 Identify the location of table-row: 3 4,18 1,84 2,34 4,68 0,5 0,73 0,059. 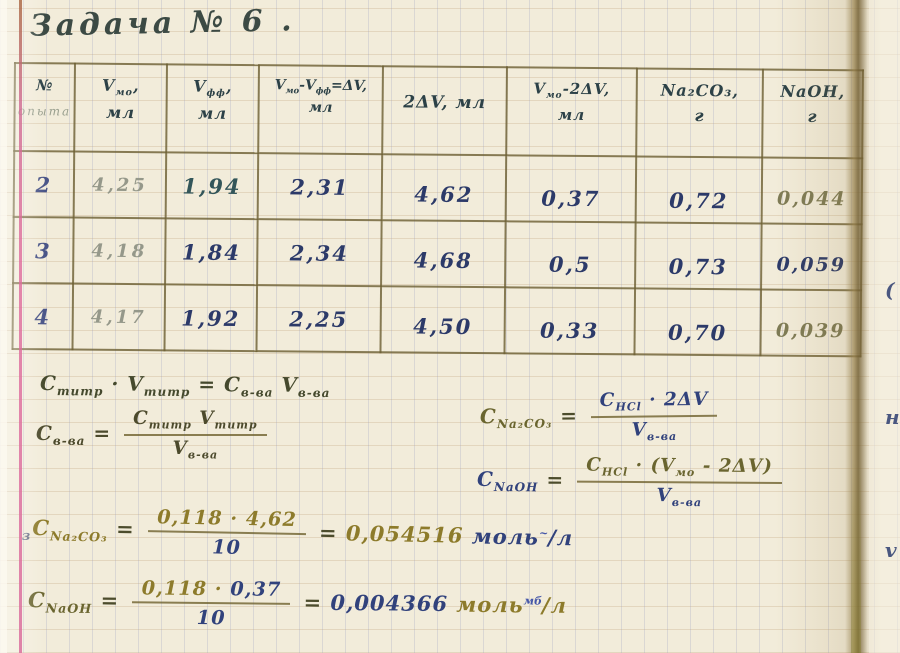
(437, 254).